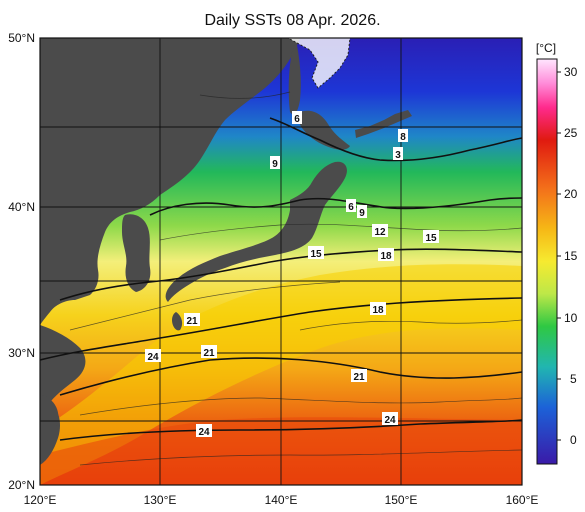 Image resolution: width=585 pixels, height=512 pixels. Describe the element at coordinates (21, 207) in the screenshot. I see `lat-tick-label: 40°N` at that location.